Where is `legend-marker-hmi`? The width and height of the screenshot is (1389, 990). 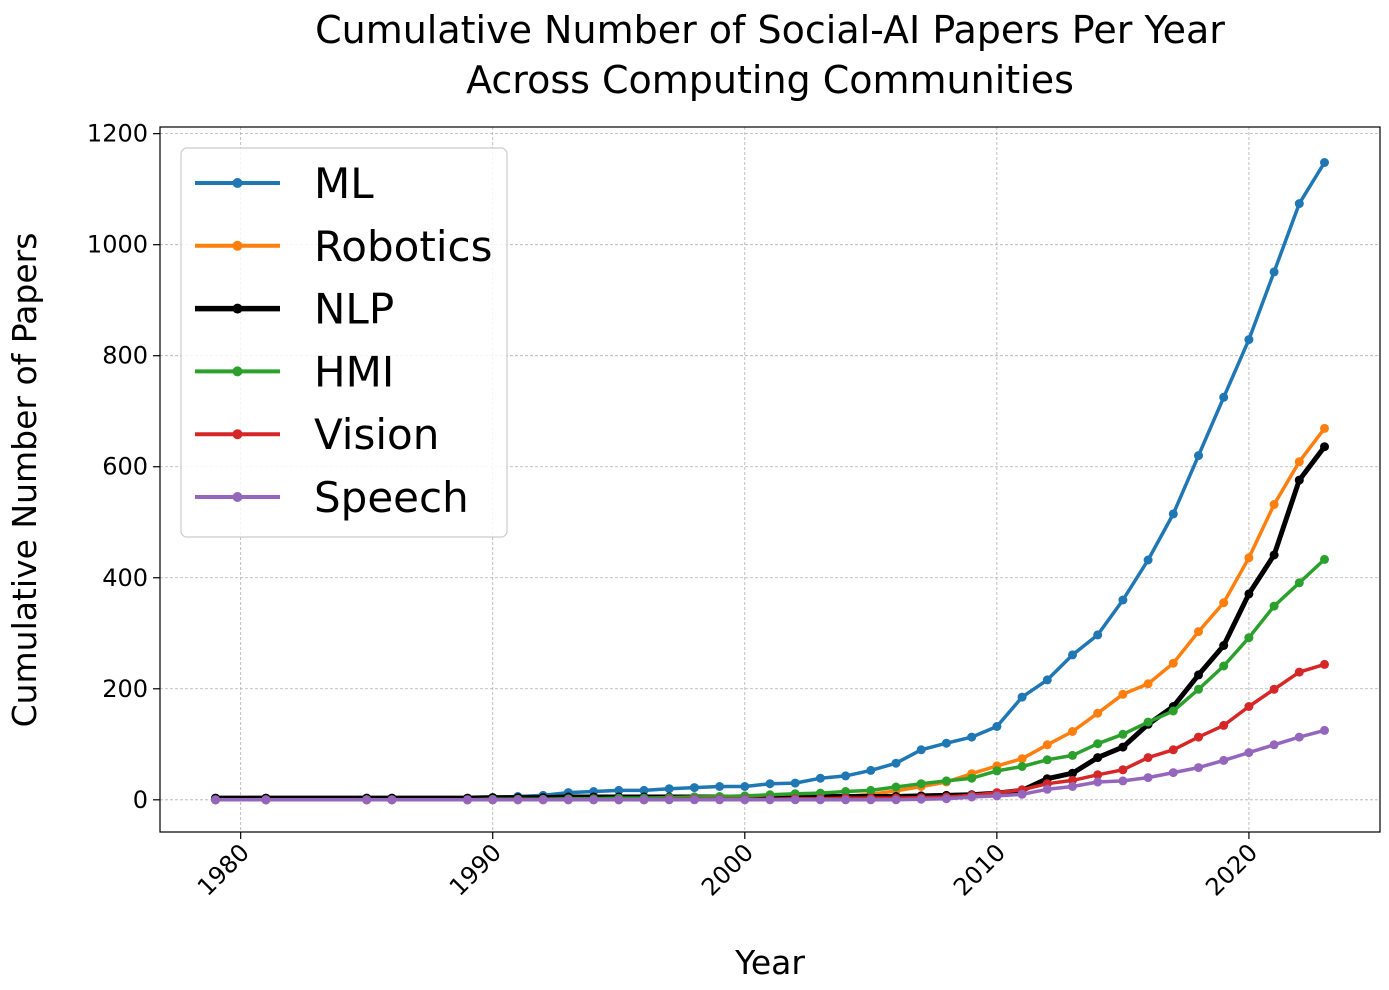 legend-marker-hmi is located at coordinates (237, 371).